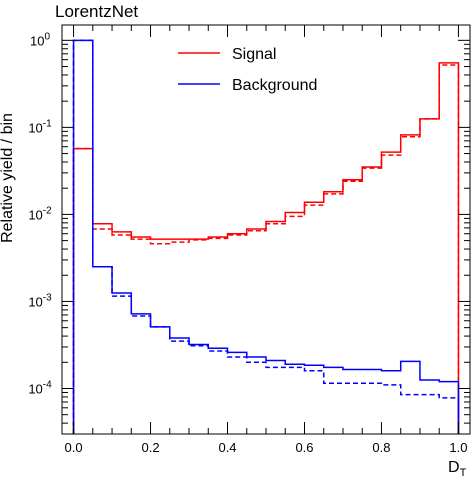 The height and width of the screenshot is (479, 474). Describe the element at coordinates (304, 447) in the screenshot. I see `x-tick-label-3: 0.6` at that location.